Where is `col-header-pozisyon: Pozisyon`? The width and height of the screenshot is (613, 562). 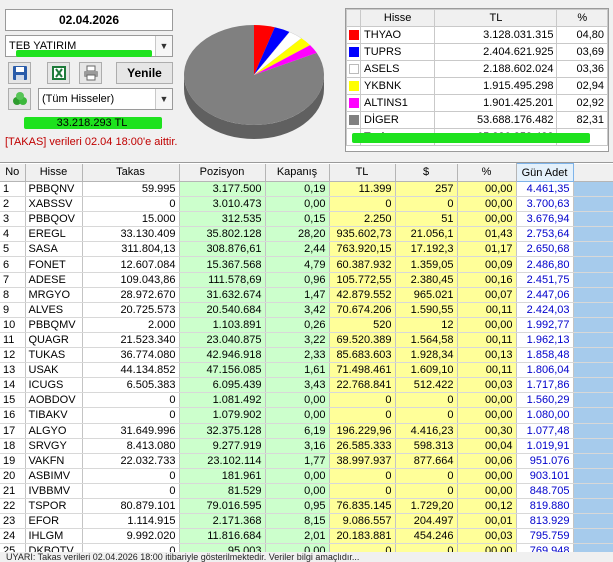 col-header-pozisyon: Pozisyon is located at coordinates (222, 172).